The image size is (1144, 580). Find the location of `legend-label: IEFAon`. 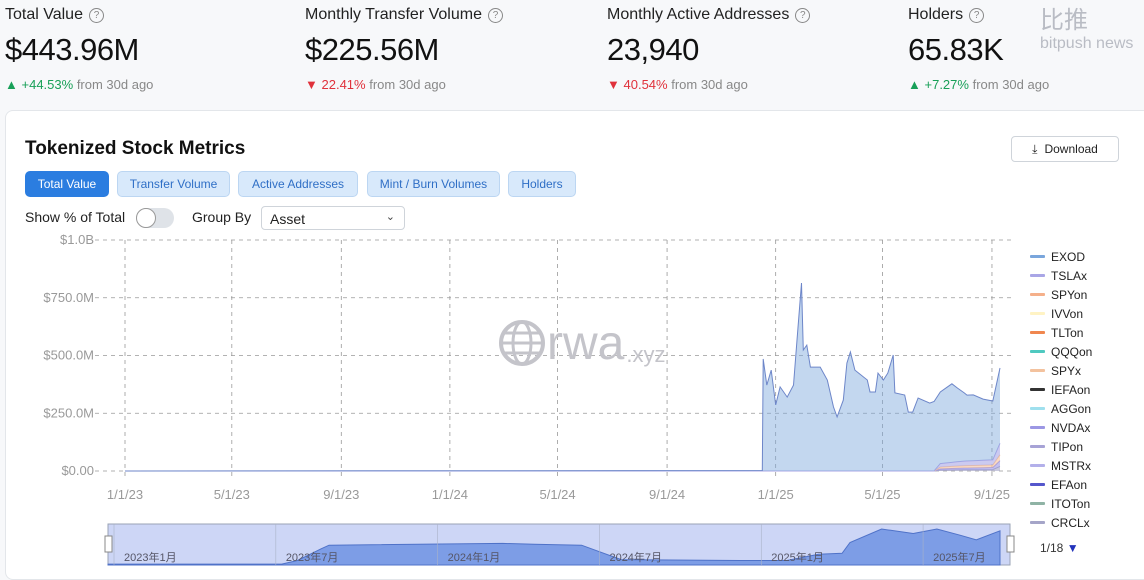

legend-label: IEFAon is located at coordinates (1071, 389).